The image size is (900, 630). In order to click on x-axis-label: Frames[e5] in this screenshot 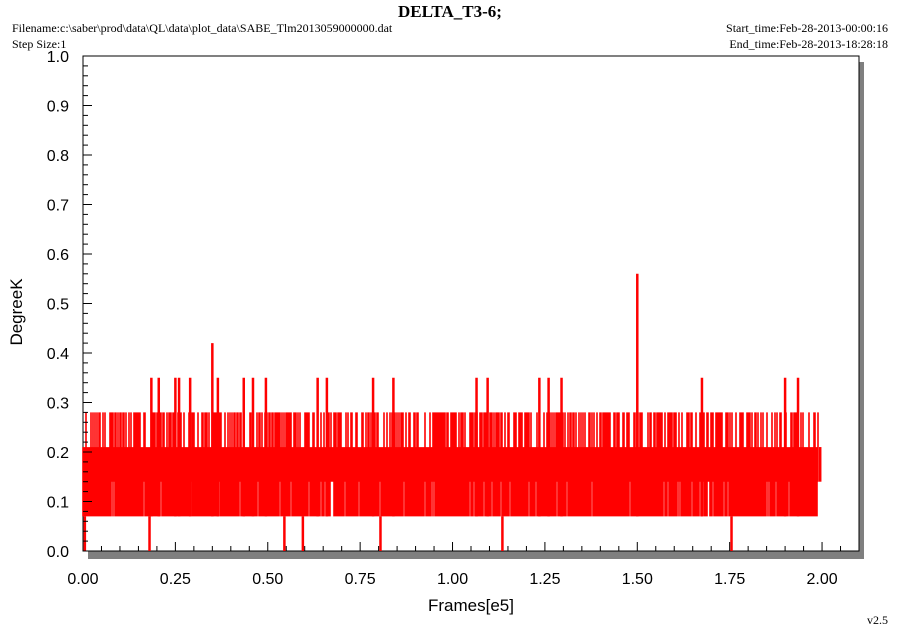, I will do `click(471, 605)`.